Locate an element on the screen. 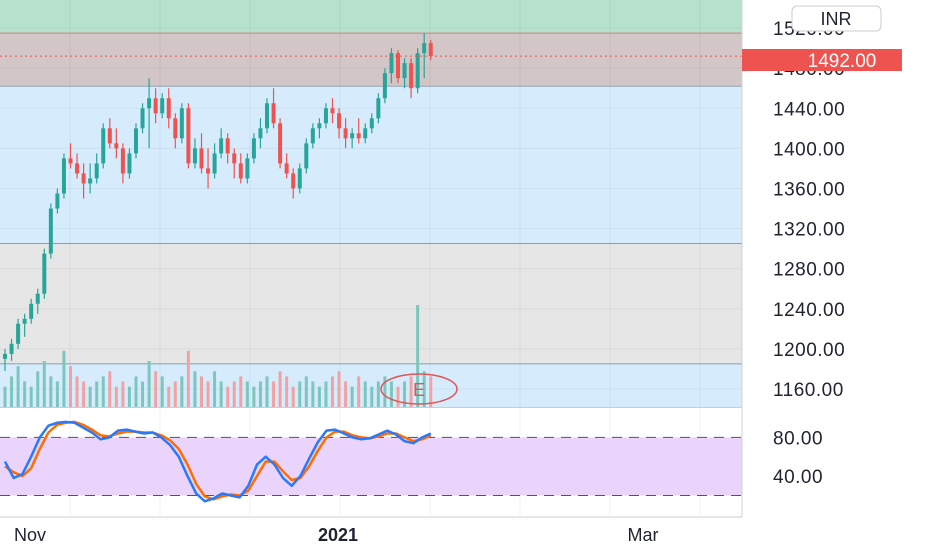  currency-label: INR is located at coordinates (836, 19).